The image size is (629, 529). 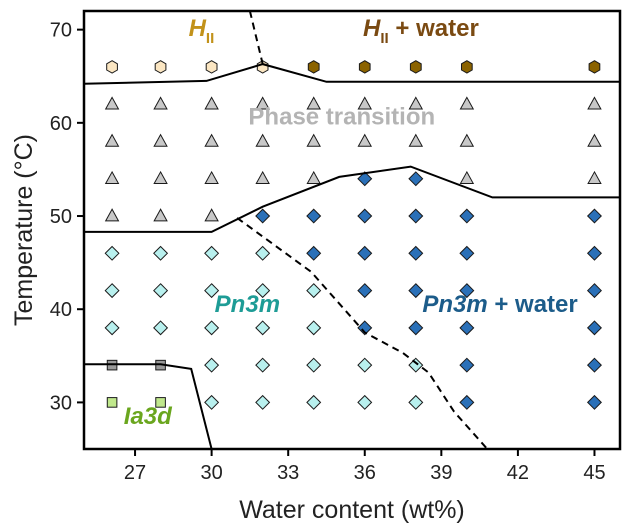 What do you see at coordinates (365, 473) in the screenshot?
I see `x-tick-label: 36` at bounding box center [365, 473].